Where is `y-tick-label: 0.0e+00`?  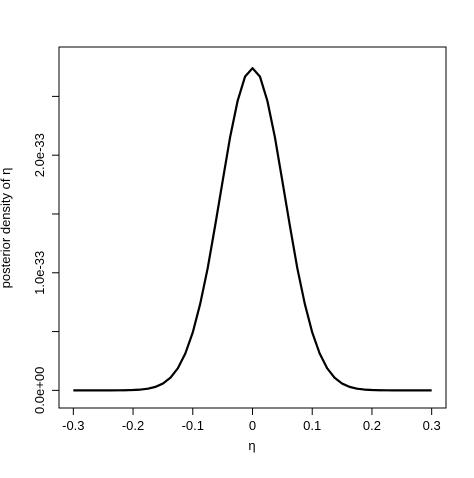
y-tick-label: 0.0e+00 is located at coordinates (39, 390).